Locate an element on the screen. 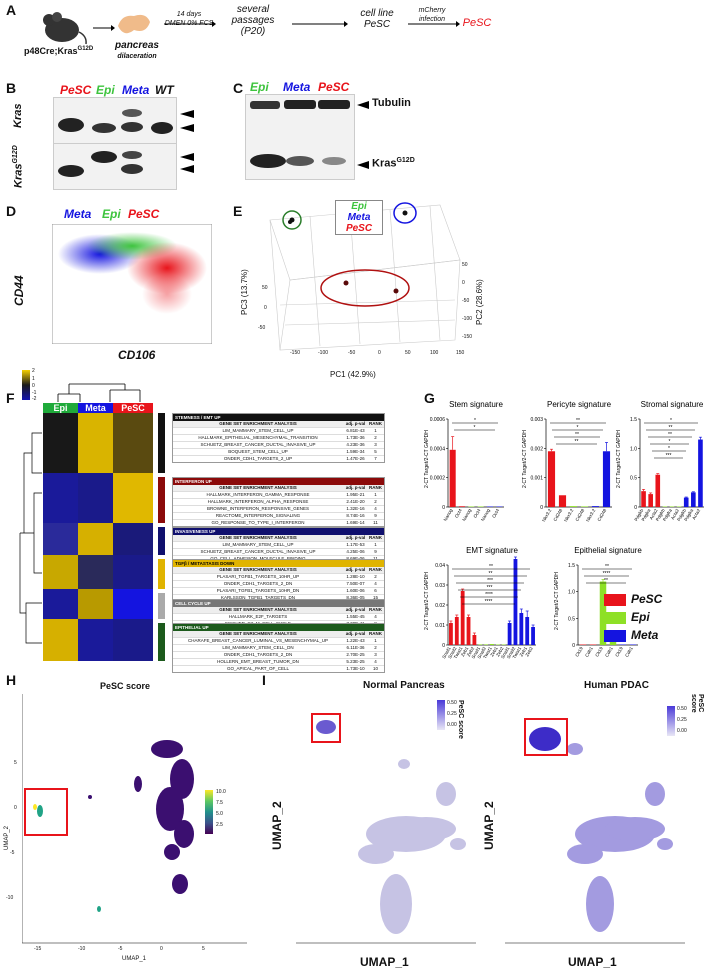 The width and height of the screenshot is (709, 979). umap-normal-scale is located at coordinates (441, 715).